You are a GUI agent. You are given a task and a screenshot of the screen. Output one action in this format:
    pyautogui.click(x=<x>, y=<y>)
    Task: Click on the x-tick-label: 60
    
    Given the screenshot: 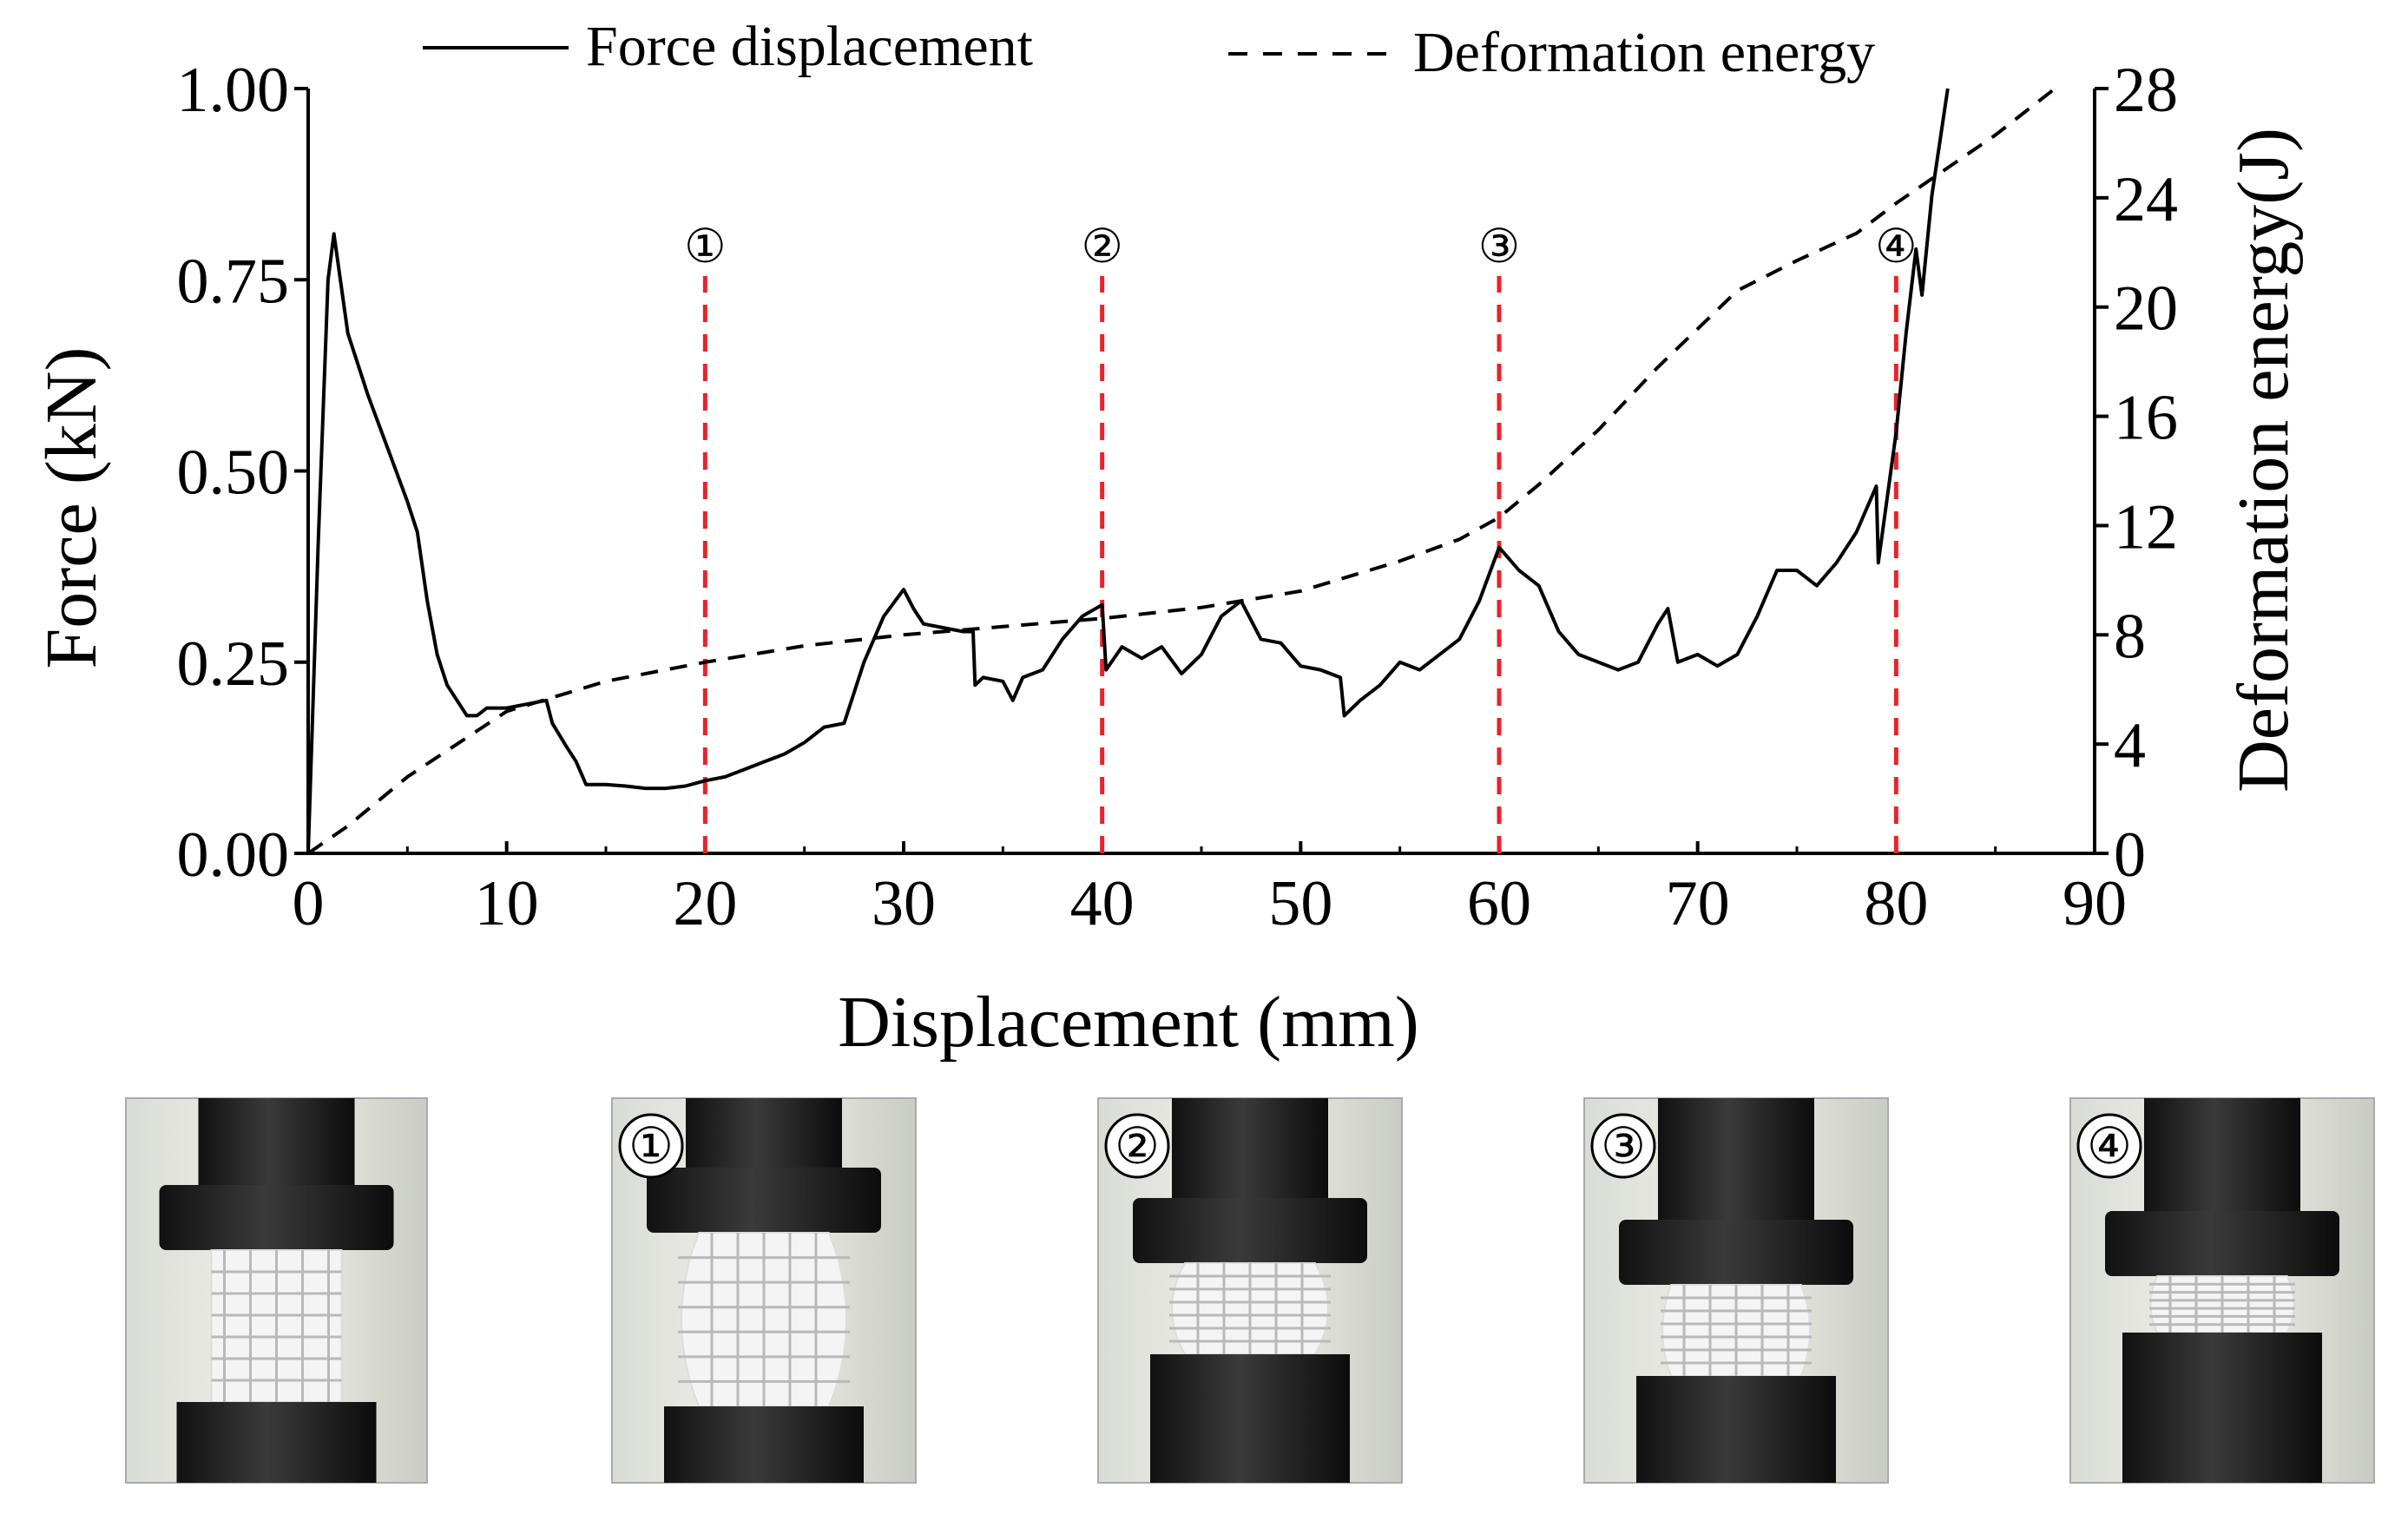 What is the action you would take?
    pyautogui.click(x=1499, y=904)
    